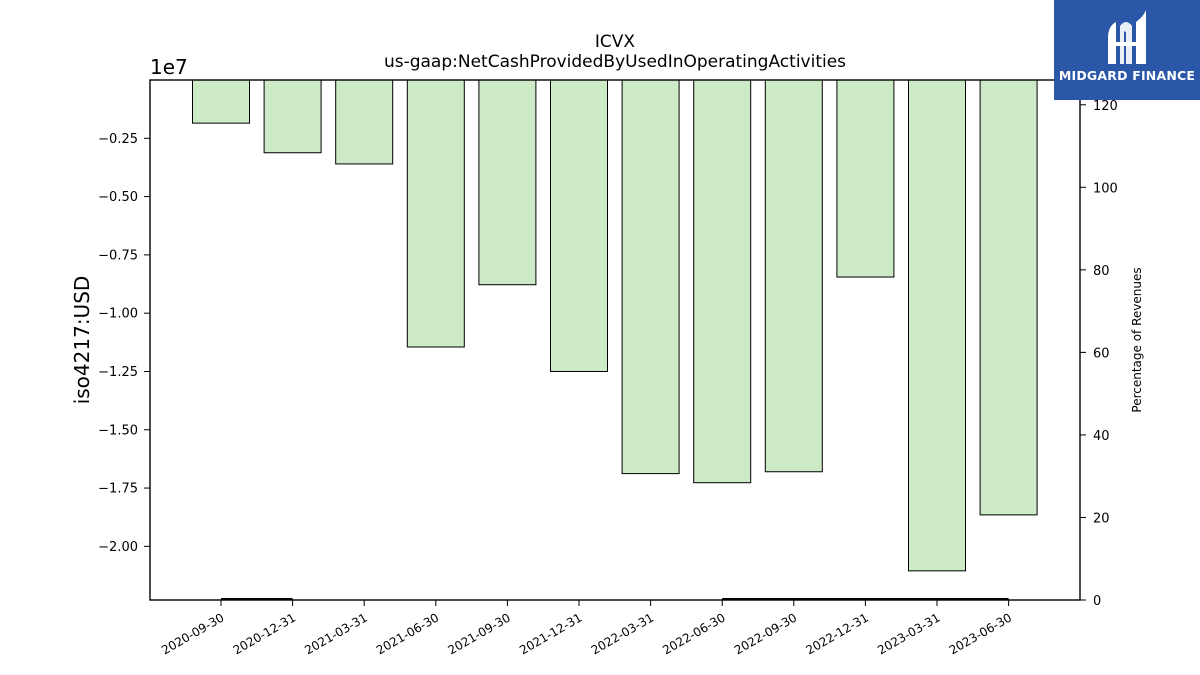 The height and width of the screenshot is (675, 1200). Describe the element at coordinates (1101, 436) in the screenshot. I see `y2-tick-label: 40` at that location.